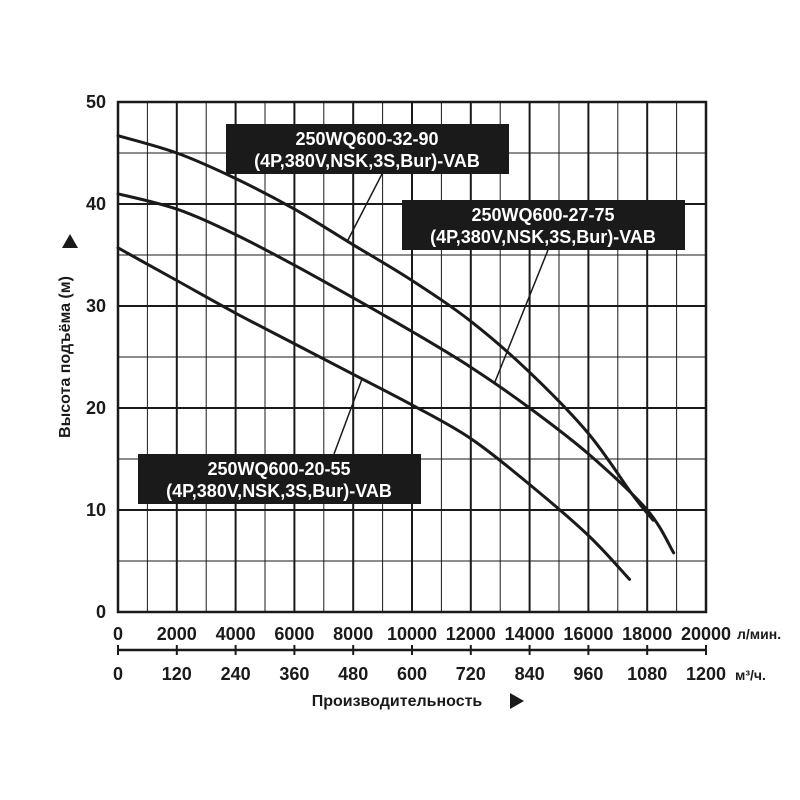 Image resolution: width=800 pixels, height=800 pixels. What do you see at coordinates (759, 634) in the screenshot?
I see `x-unit-primary: л/мин.` at bounding box center [759, 634].